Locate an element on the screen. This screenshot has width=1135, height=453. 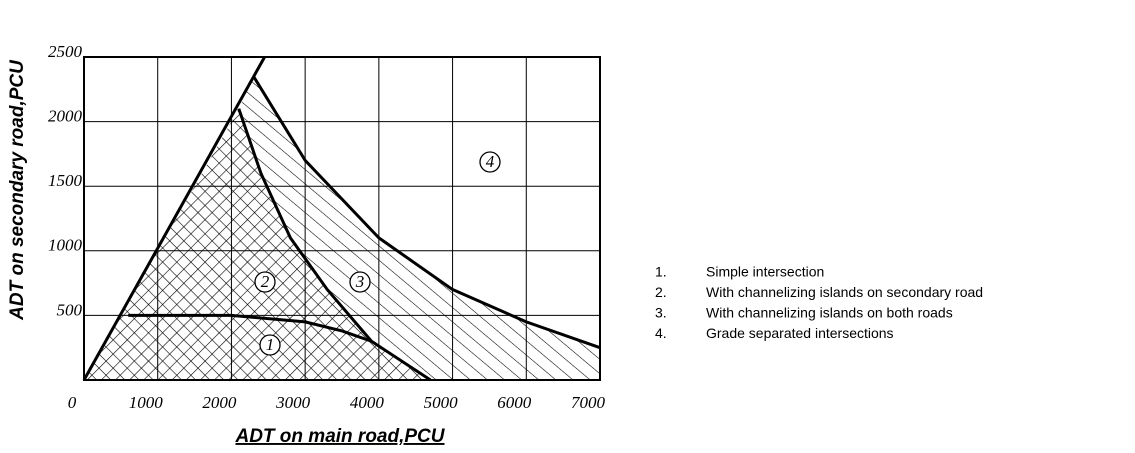
y-tick-label: 500 is located at coordinates (70, 309).